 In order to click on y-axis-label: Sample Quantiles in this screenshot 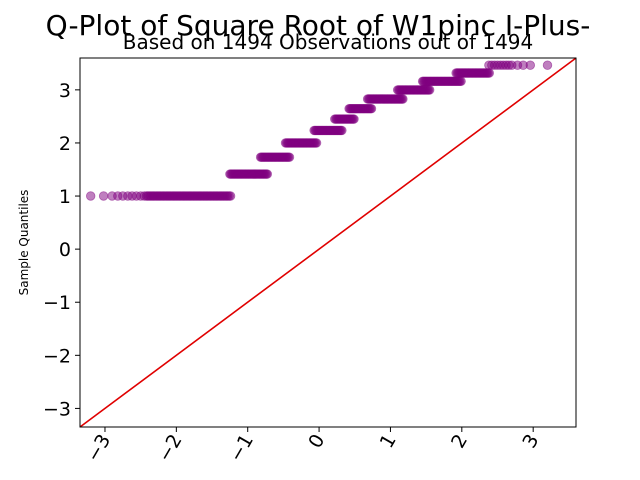, I will do `click(24, 243)`.